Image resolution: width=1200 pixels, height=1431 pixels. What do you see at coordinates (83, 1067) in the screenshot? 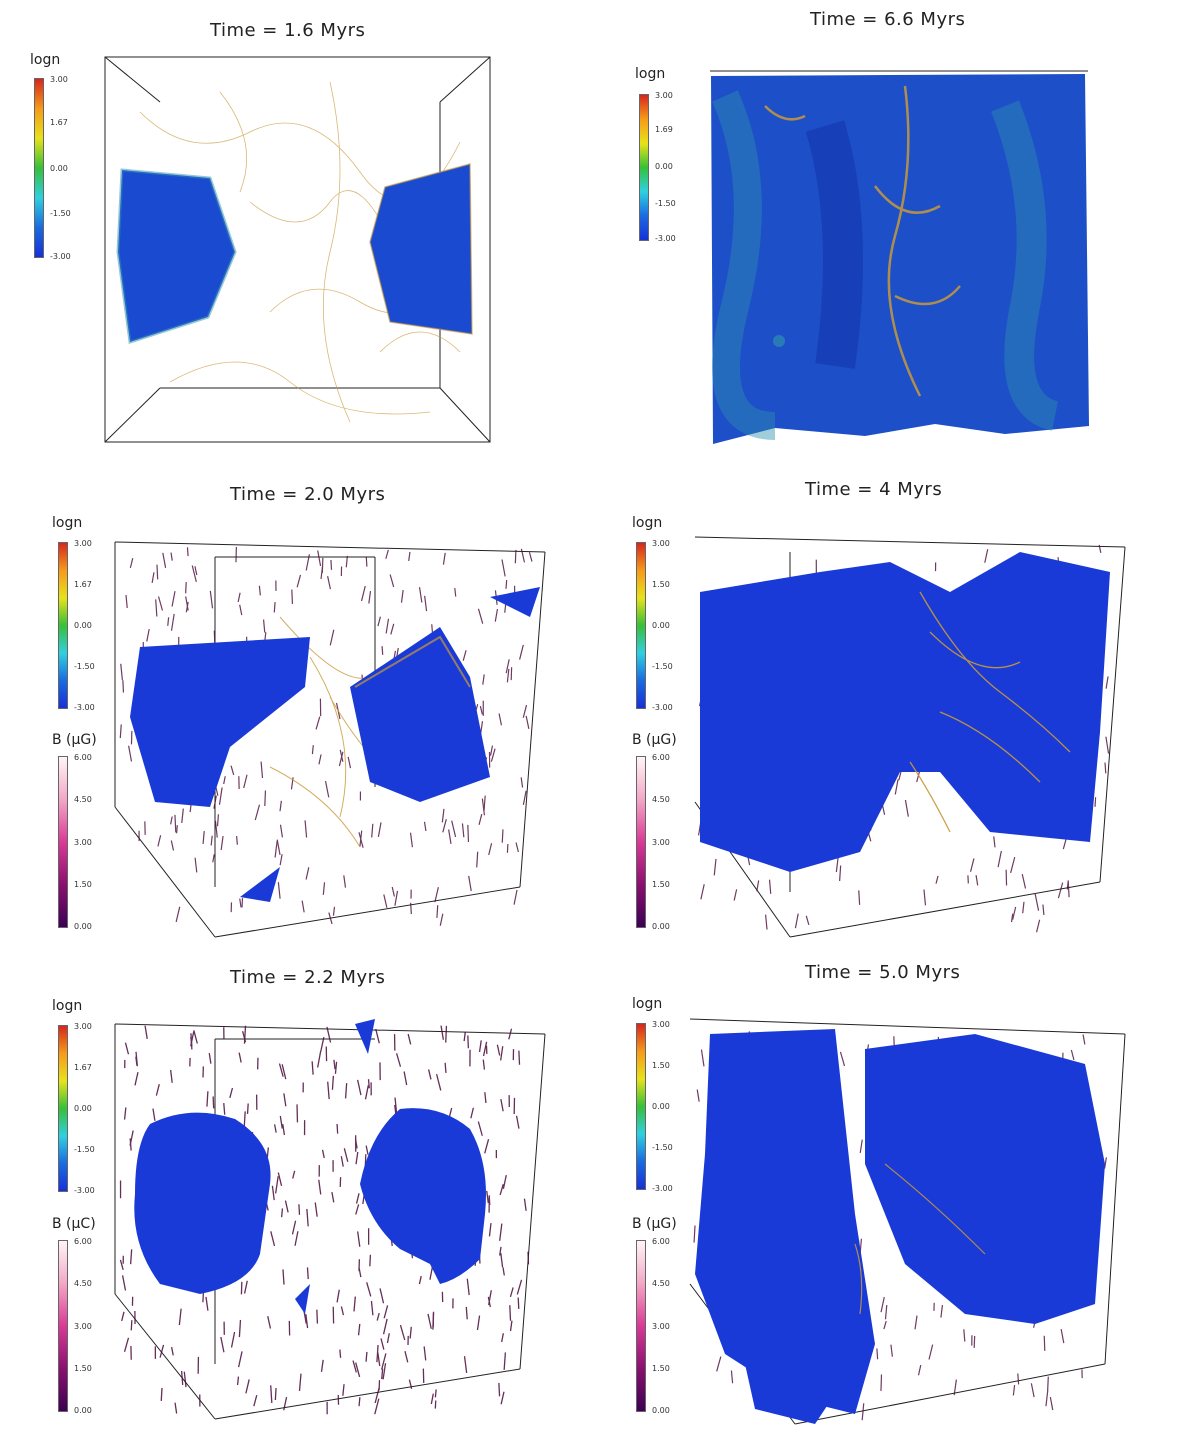
I see `colorbar-tick: 1.67` at bounding box center [83, 1067].